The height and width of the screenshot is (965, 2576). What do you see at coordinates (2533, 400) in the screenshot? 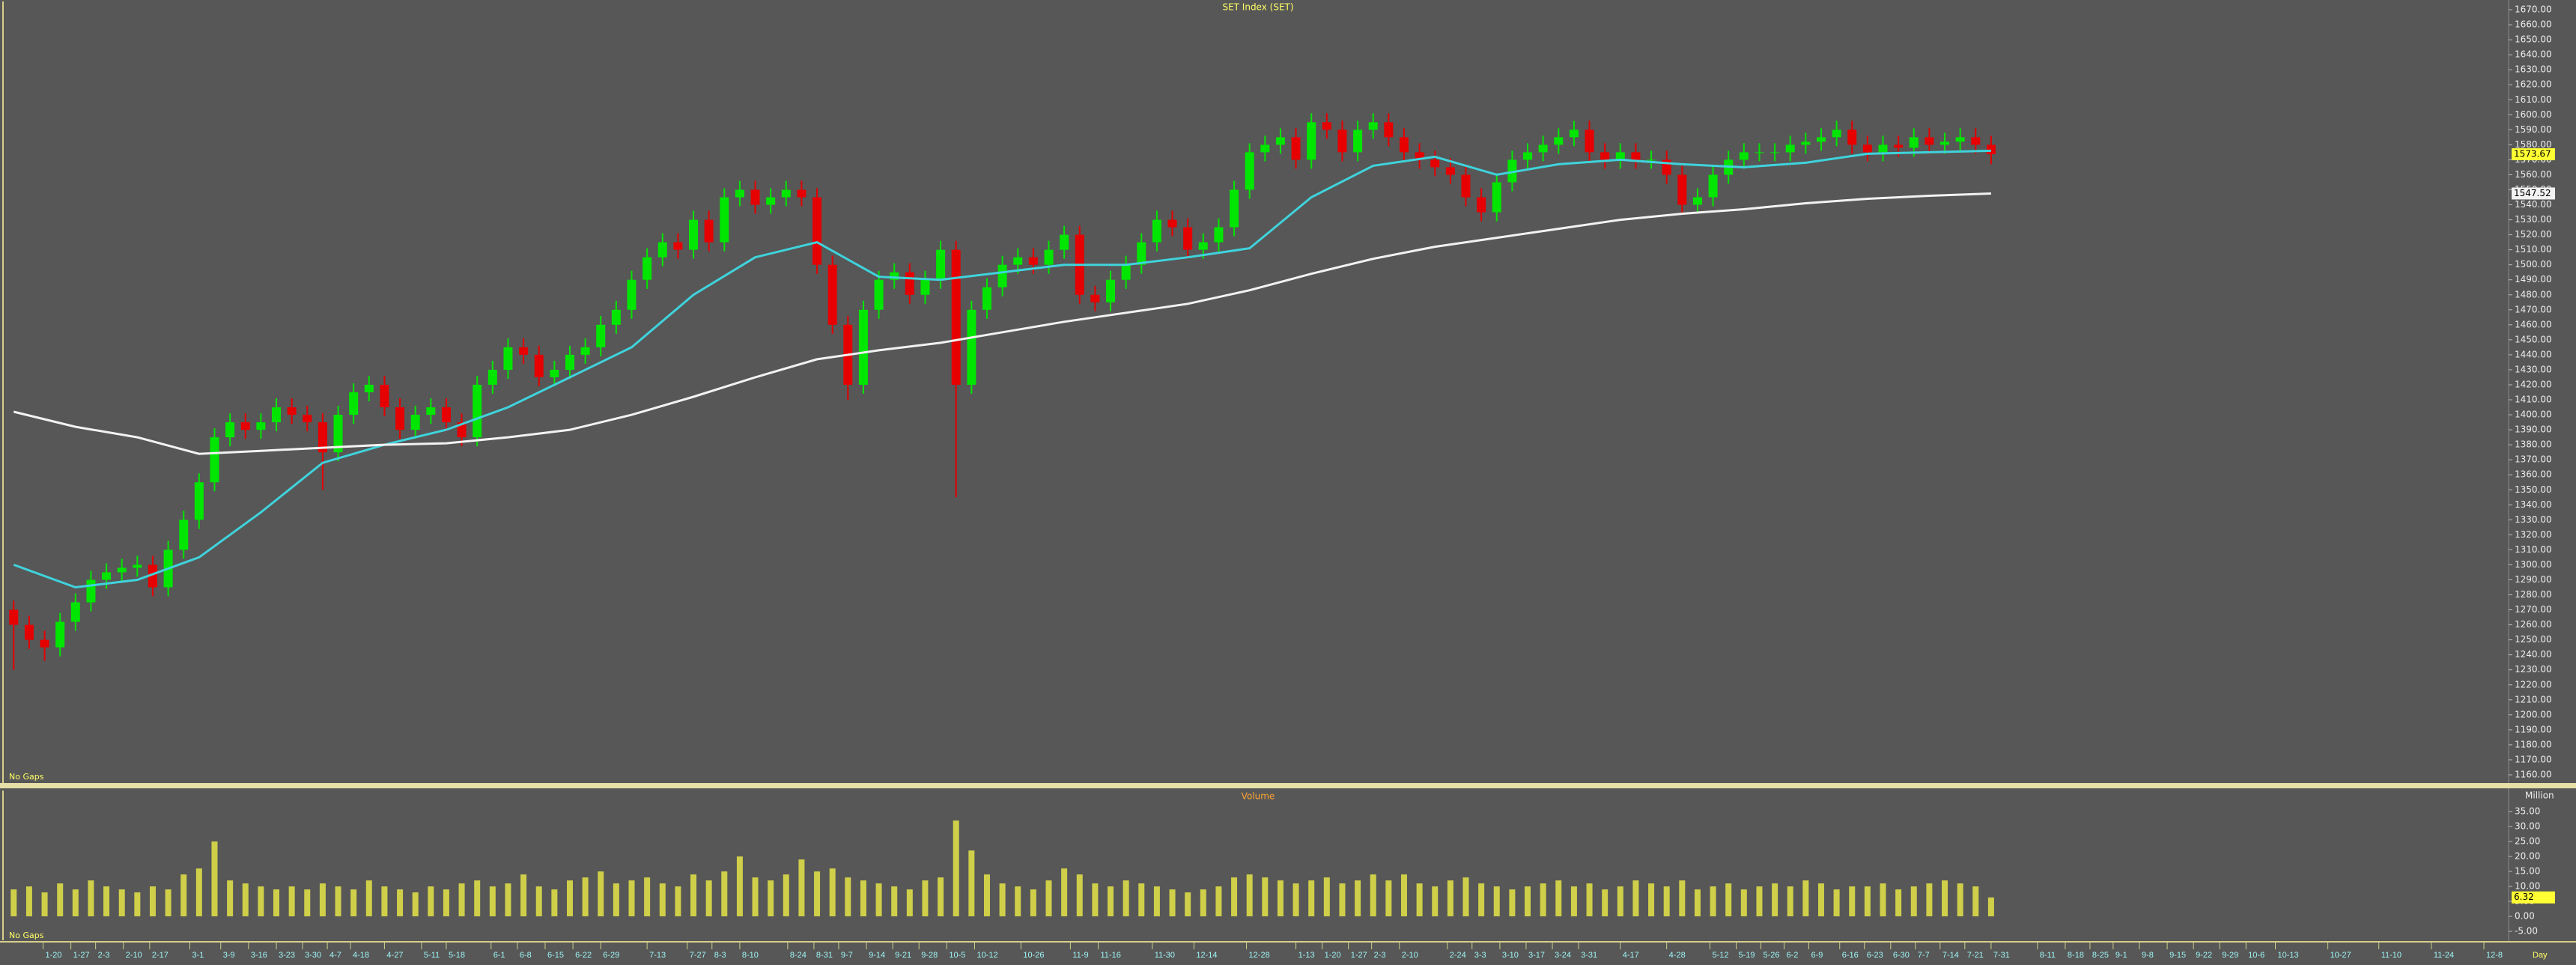
I see `y-tick-label: 1410.00` at bounding box center [2533, 400].